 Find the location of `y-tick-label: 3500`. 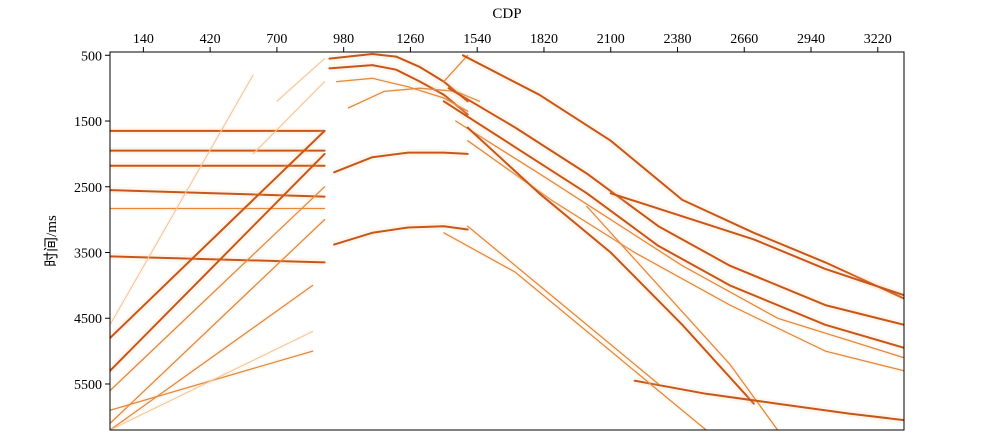

y-tick-label: 3500 is located at coordinates (88, 254).